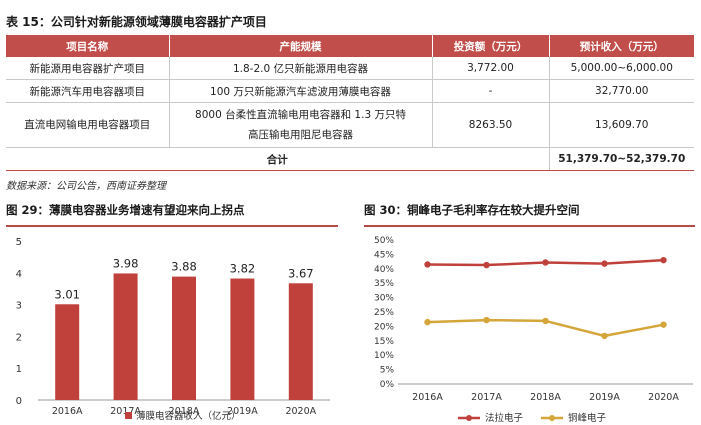  I want to click on bar-data-label: 3.67, so click(301, 273).